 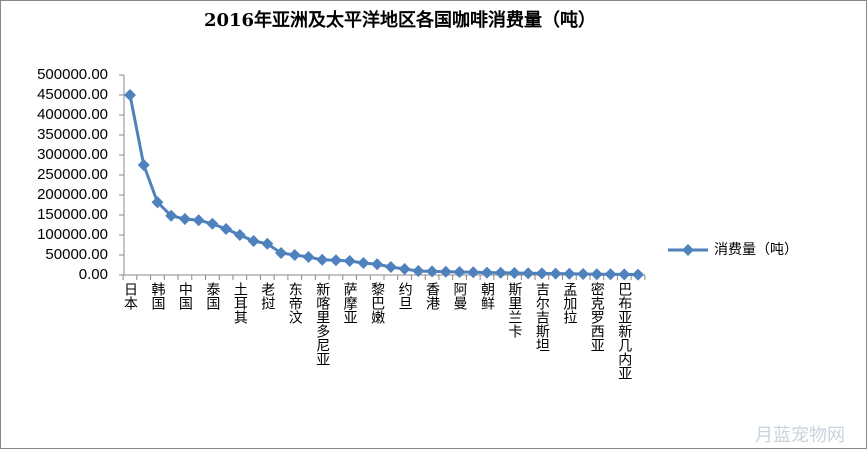 I want to click on x-tick-label: 约旦, so click(x=405, y=296).